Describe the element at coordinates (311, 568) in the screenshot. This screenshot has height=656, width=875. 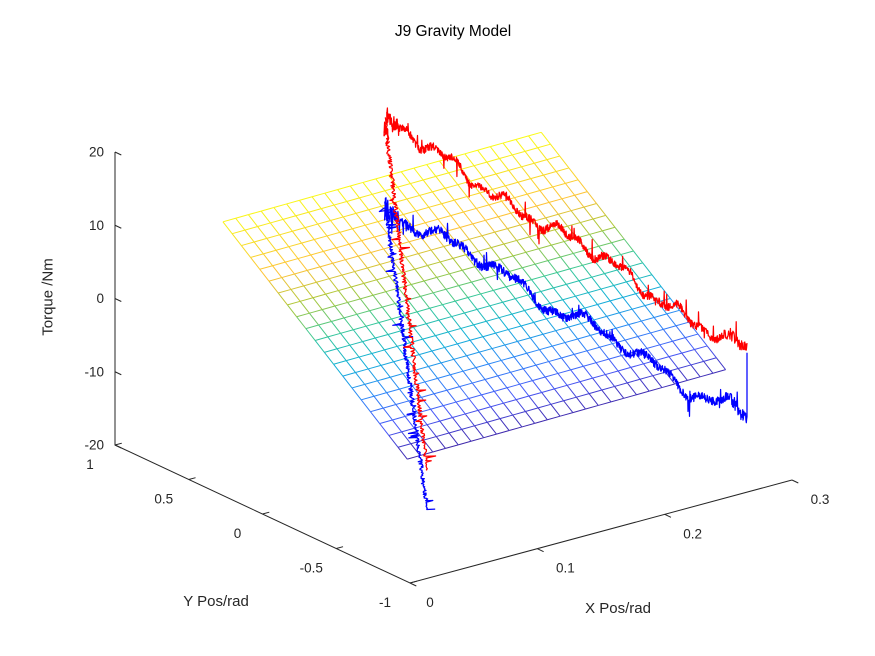
I see `y-tick-label: -0.5` at that location.